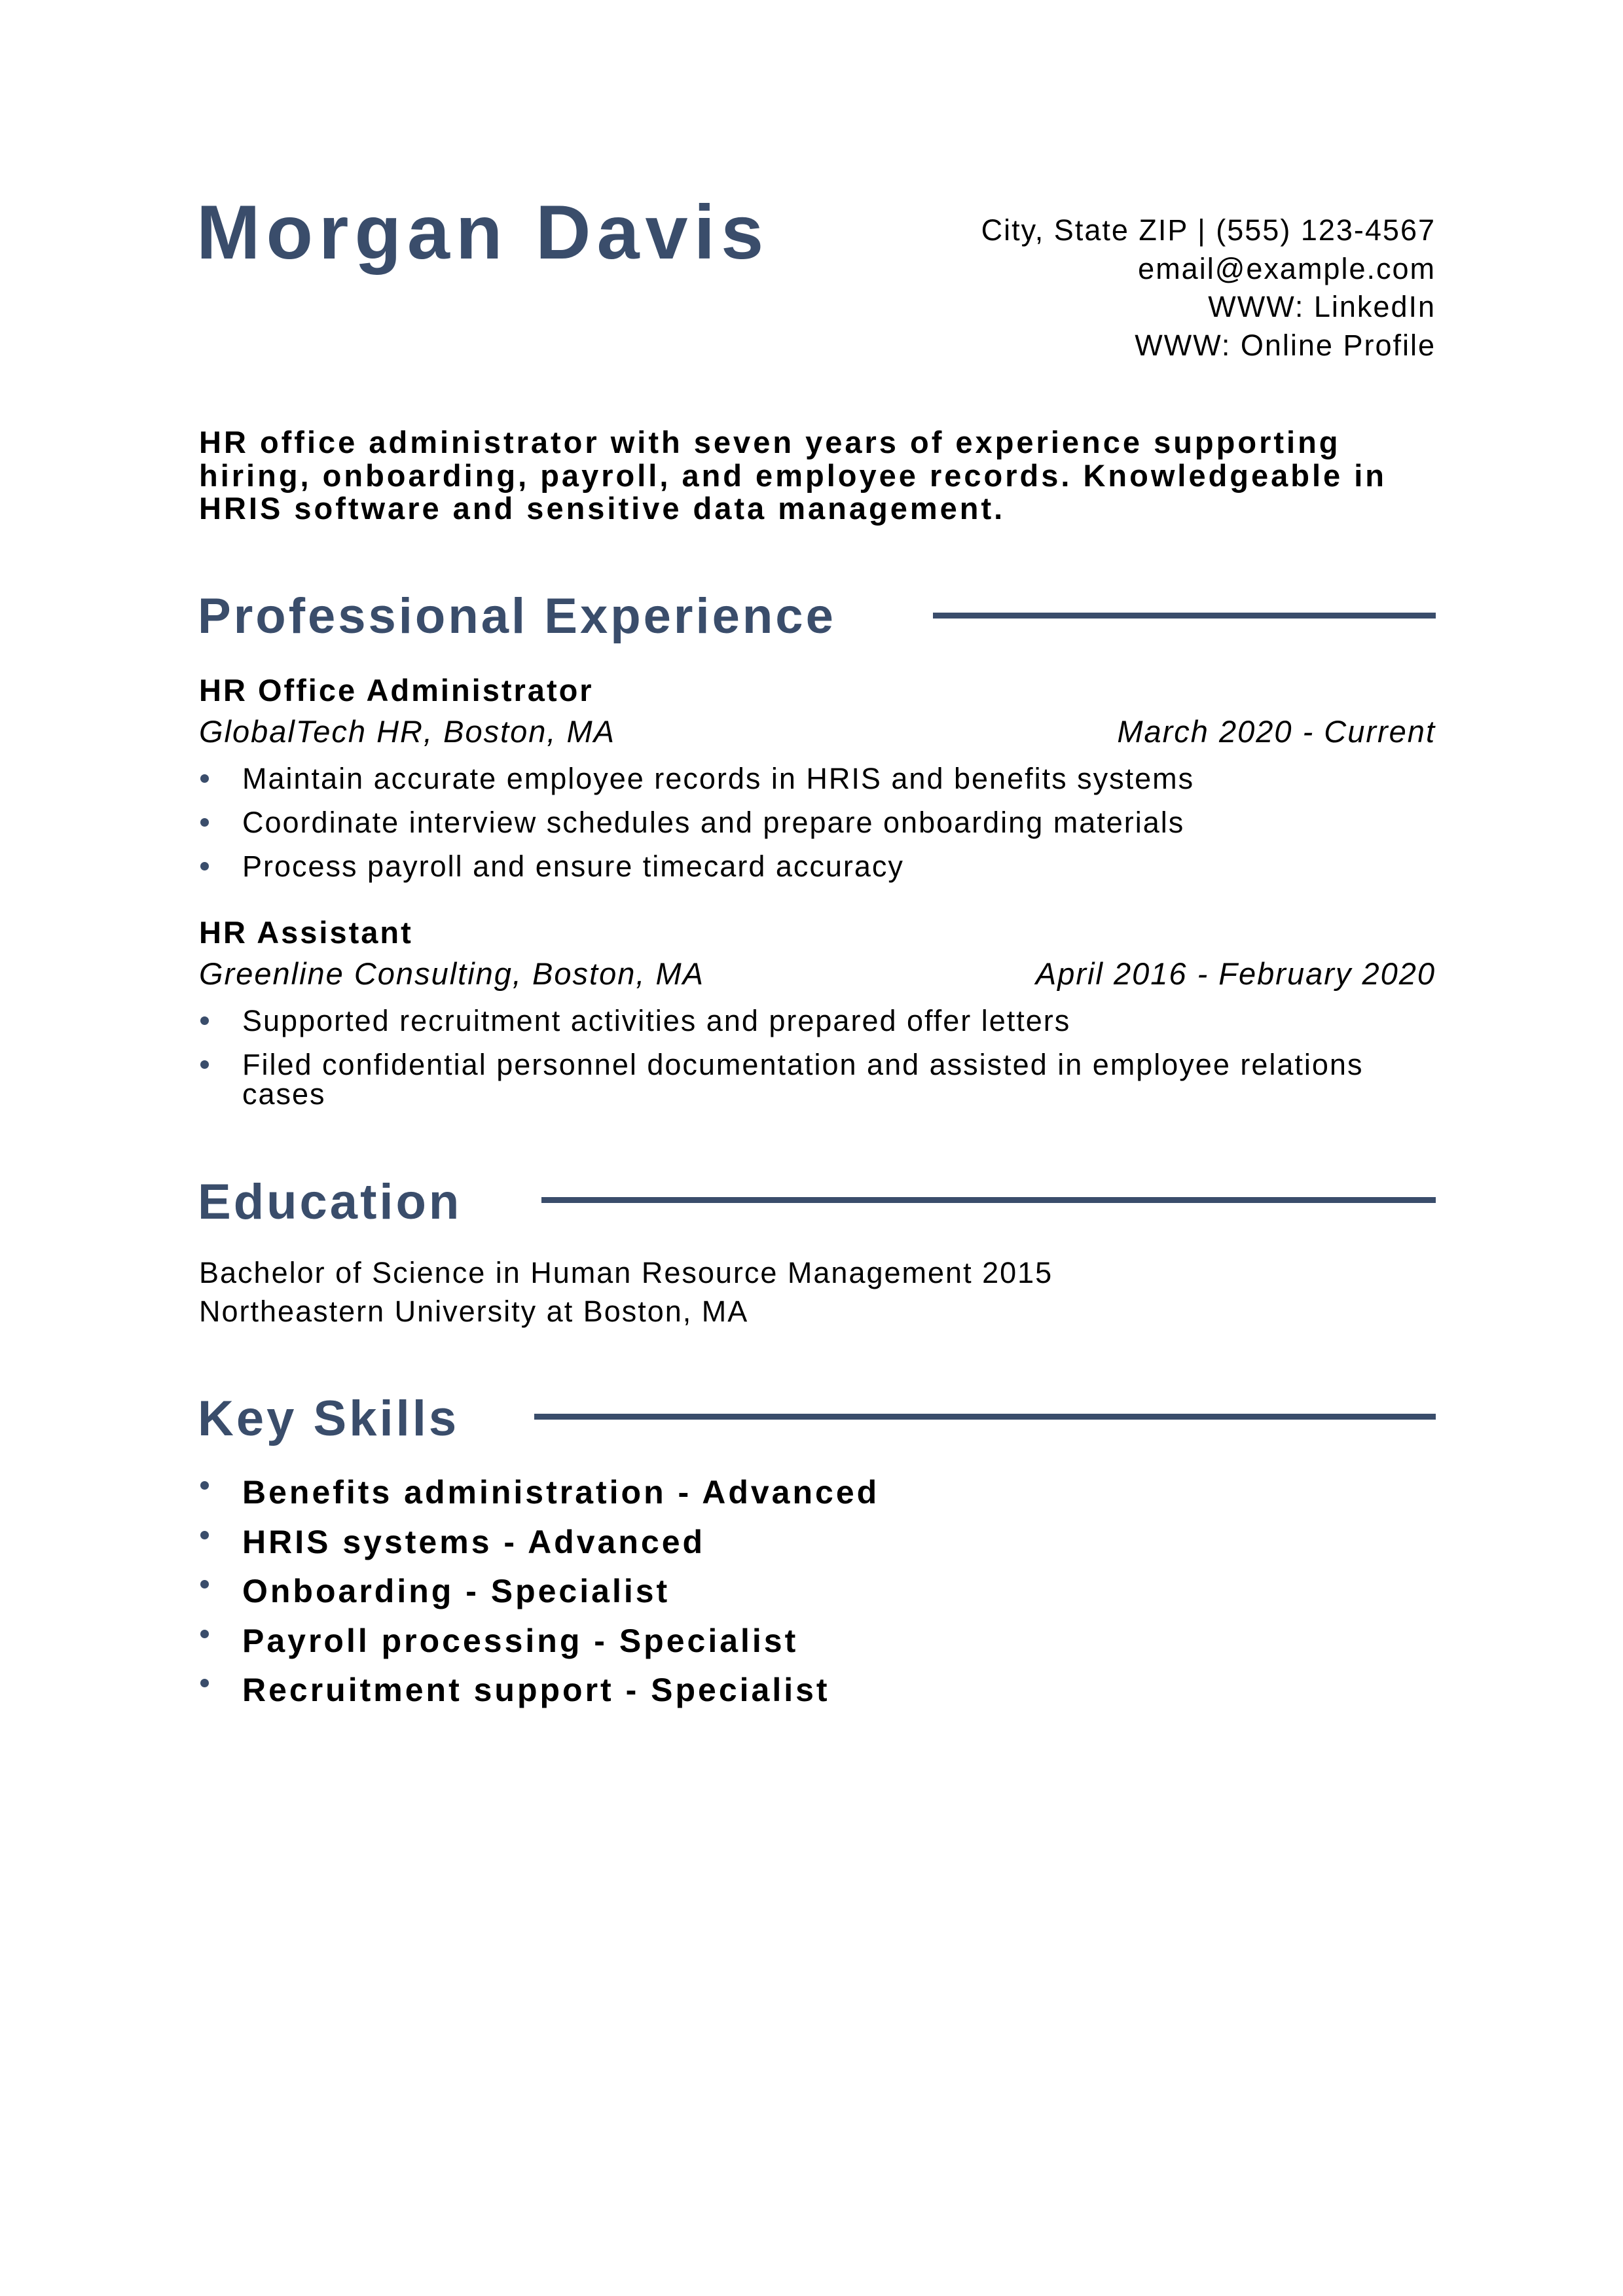 Image resolution: width=1623 pixels, height=2296 pixels. I want to click on skill-item: Onboarding - Specialist, so click(539, 1592).